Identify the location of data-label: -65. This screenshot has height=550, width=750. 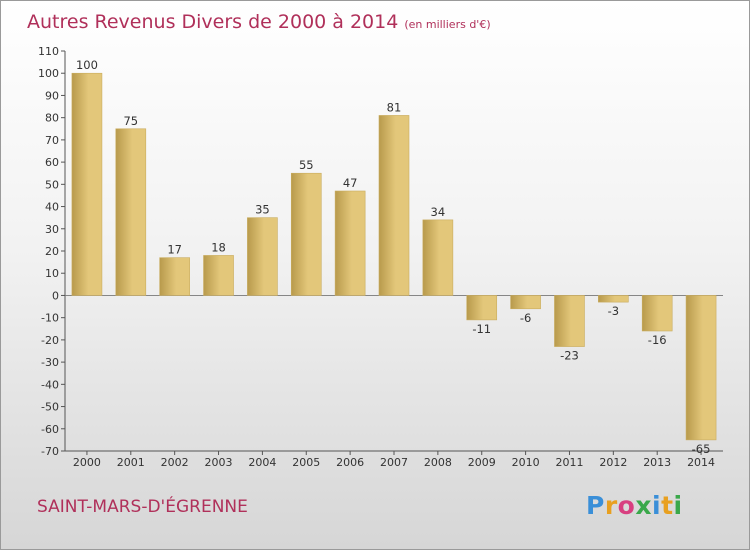
(701, 449).